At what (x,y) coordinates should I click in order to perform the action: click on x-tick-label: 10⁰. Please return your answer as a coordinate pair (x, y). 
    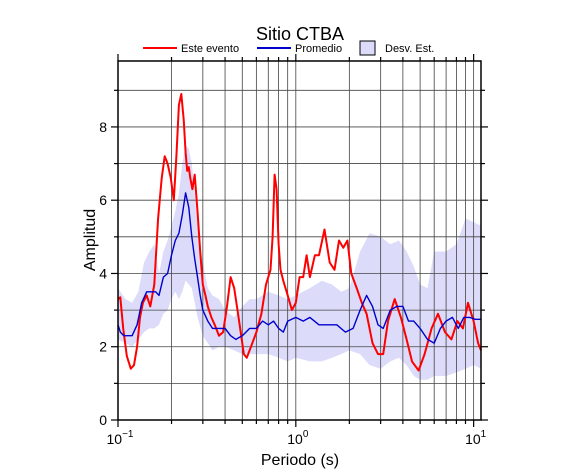
    Looking at the image, I should click on (298, 438).